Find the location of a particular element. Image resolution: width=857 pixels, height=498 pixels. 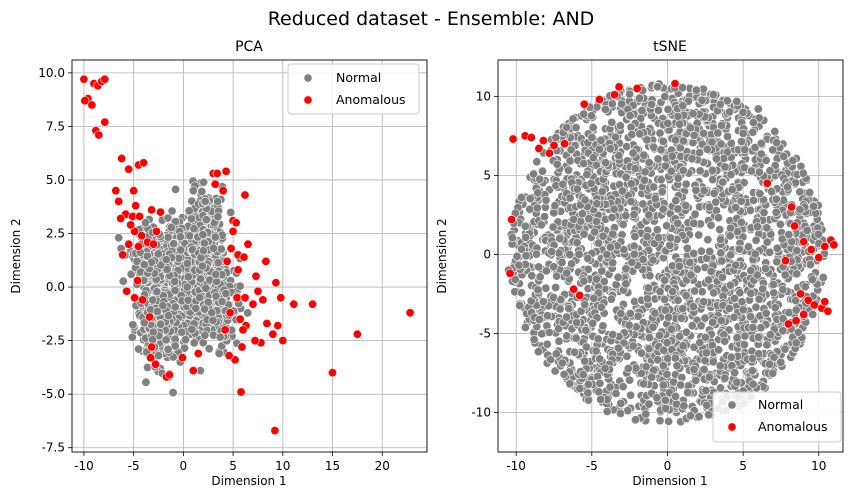

y-tick-label: -5 is located at coordinates (485, 333).